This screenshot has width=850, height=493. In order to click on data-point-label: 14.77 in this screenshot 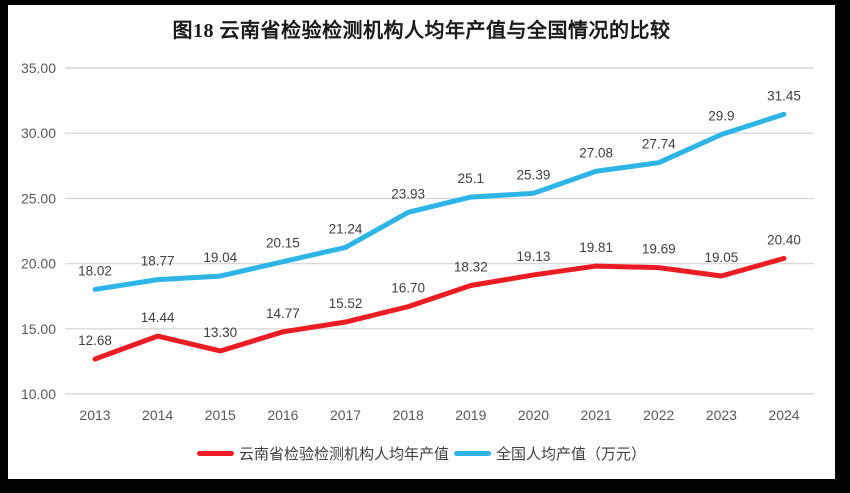, I will do `click(283, 313)`.